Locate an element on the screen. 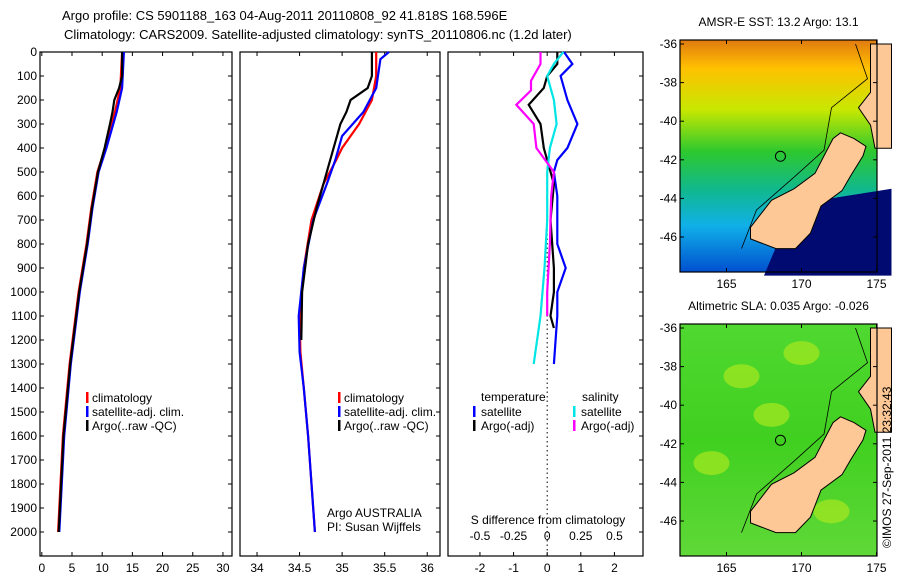  x-tick-label: 35 is located at coordinates (342, 568).